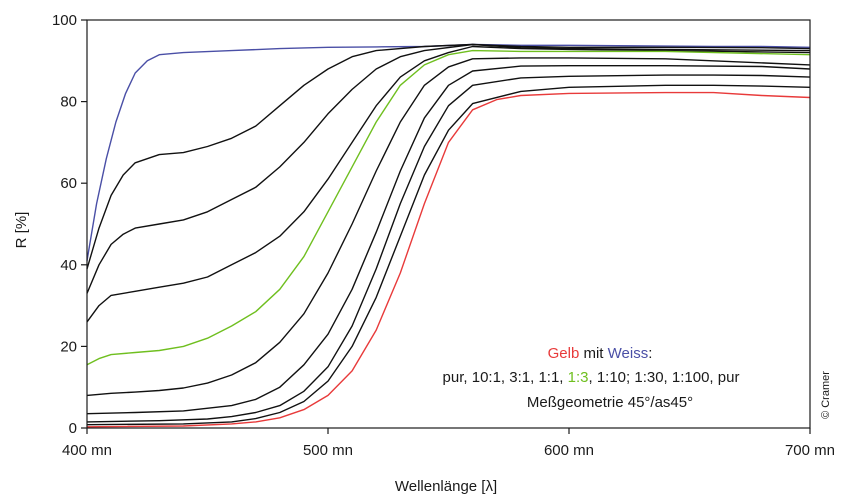  Describe the element at coordinates (87, 450) in the screenshot. I see `x-tick-label: 400 mn` at that location.